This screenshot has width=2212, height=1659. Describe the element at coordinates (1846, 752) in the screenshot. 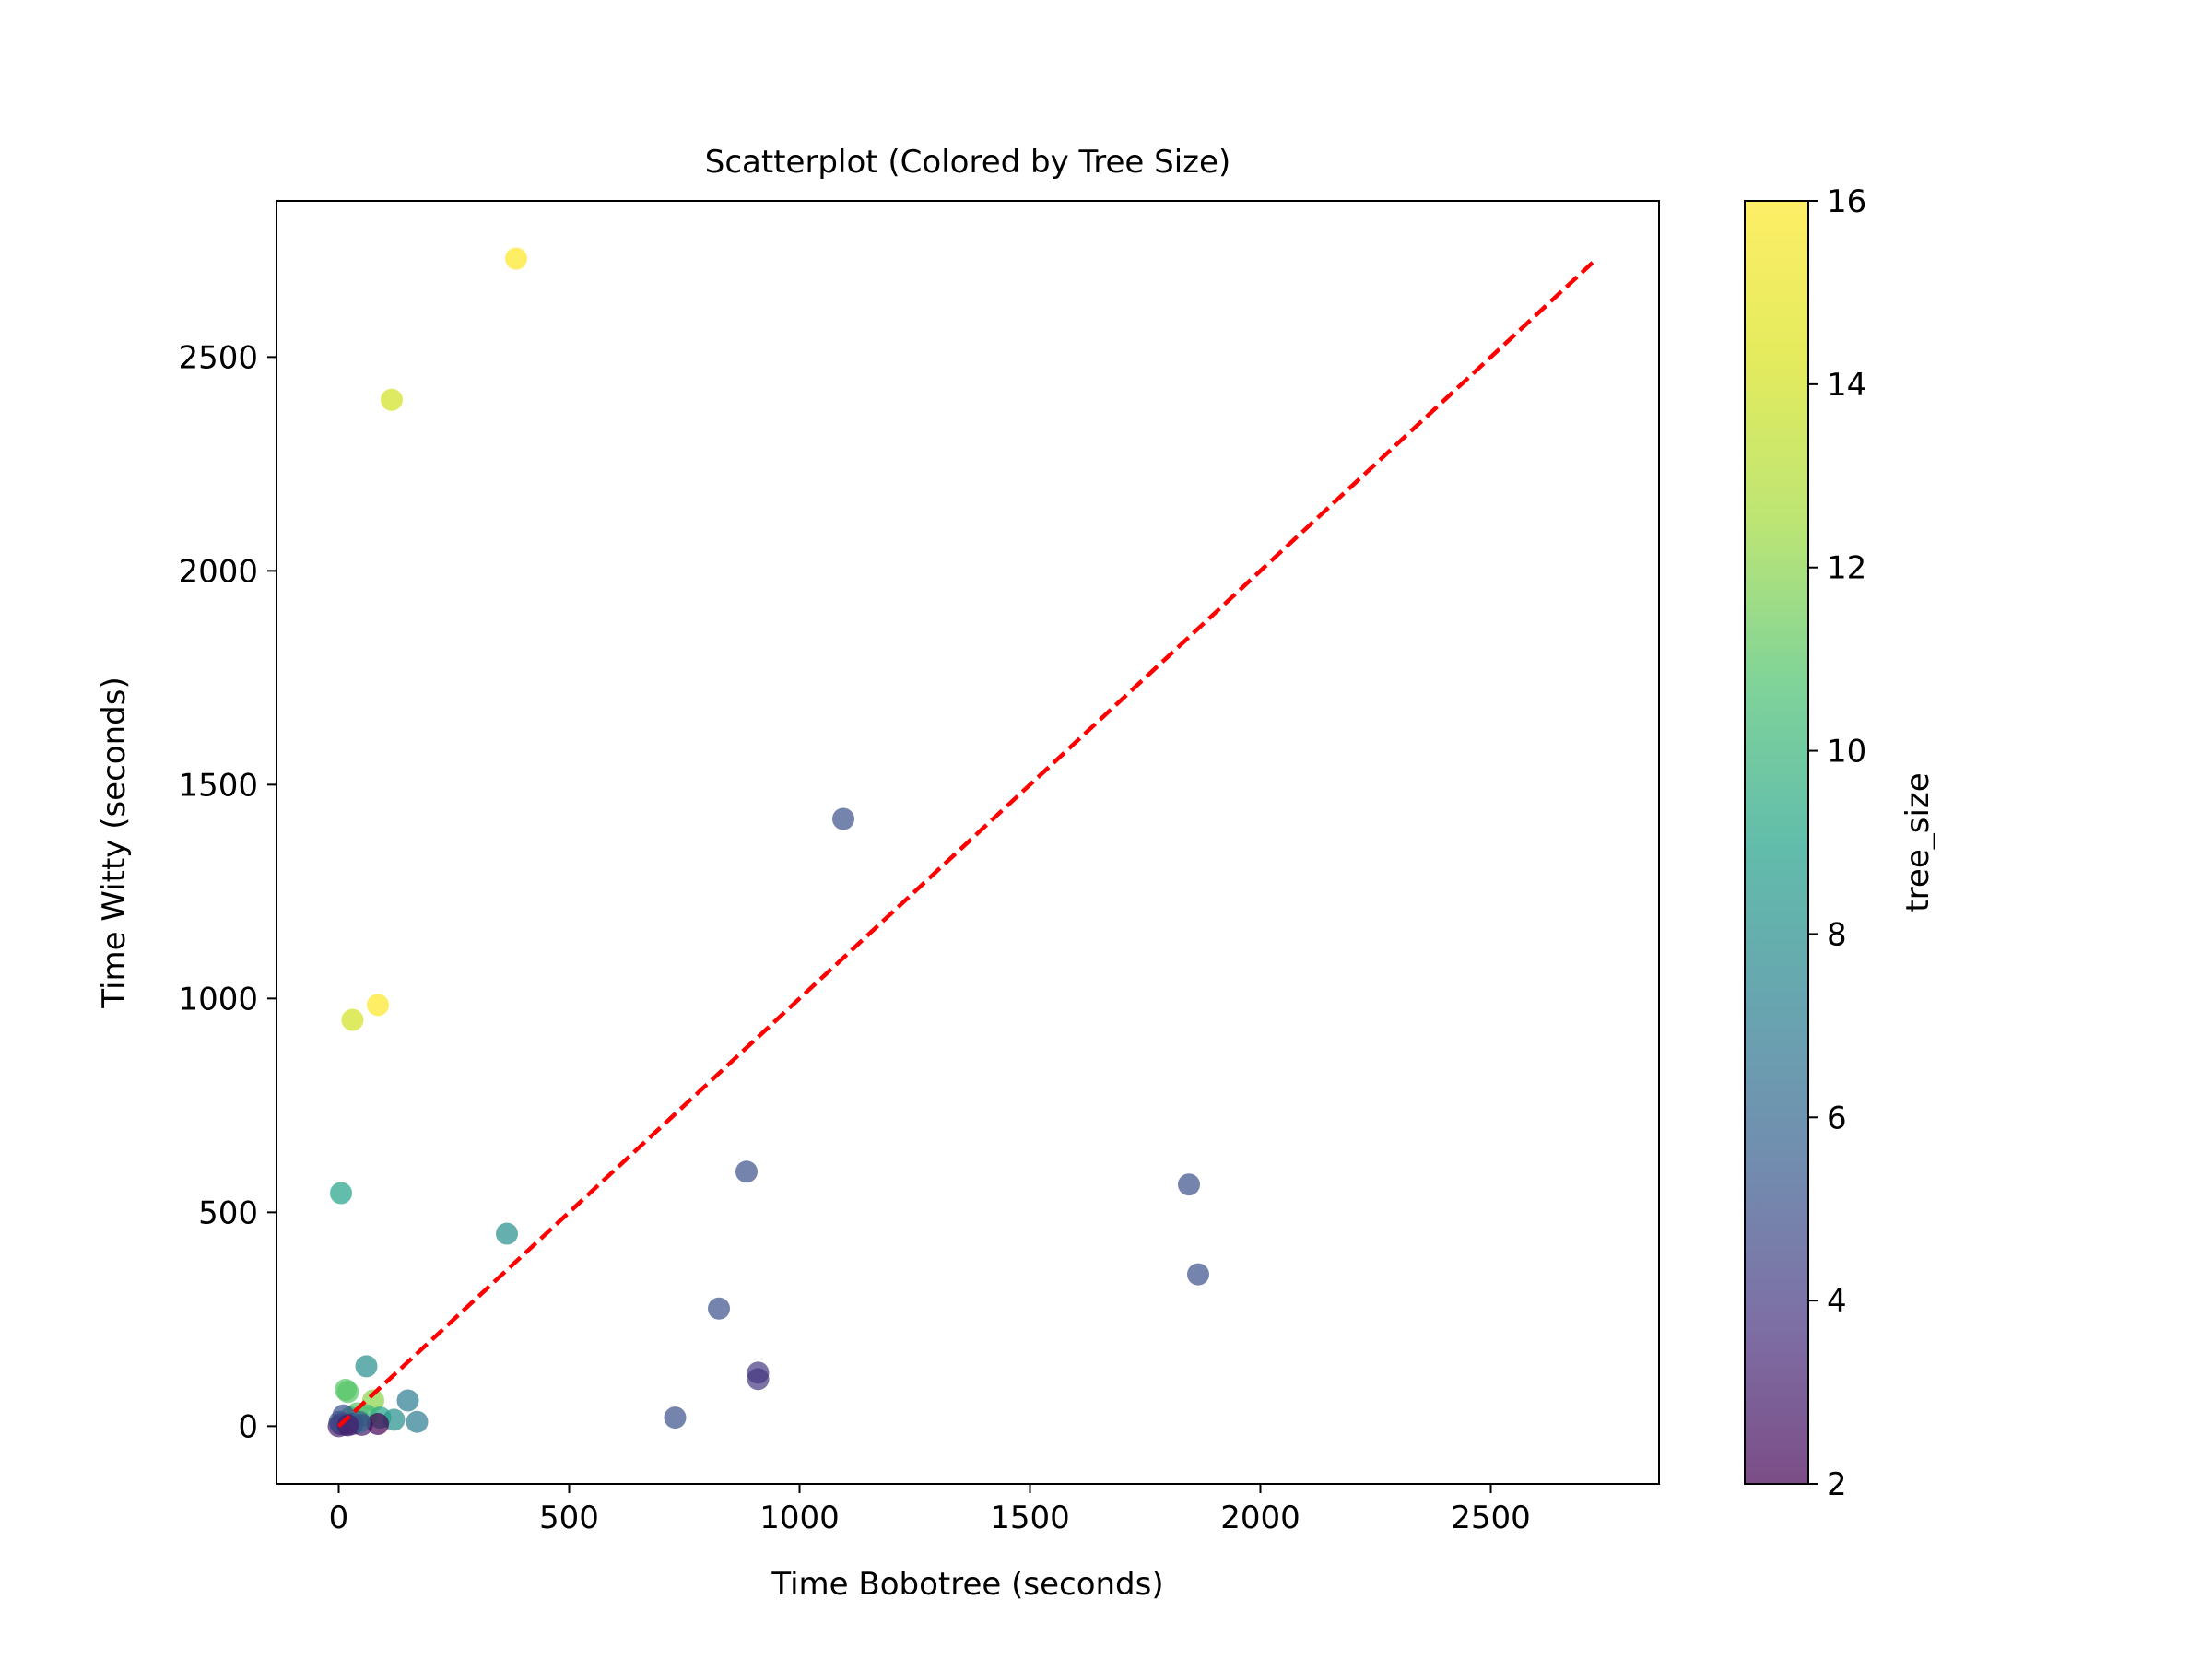

I see `colorbar-tick-label: 10` at that location.